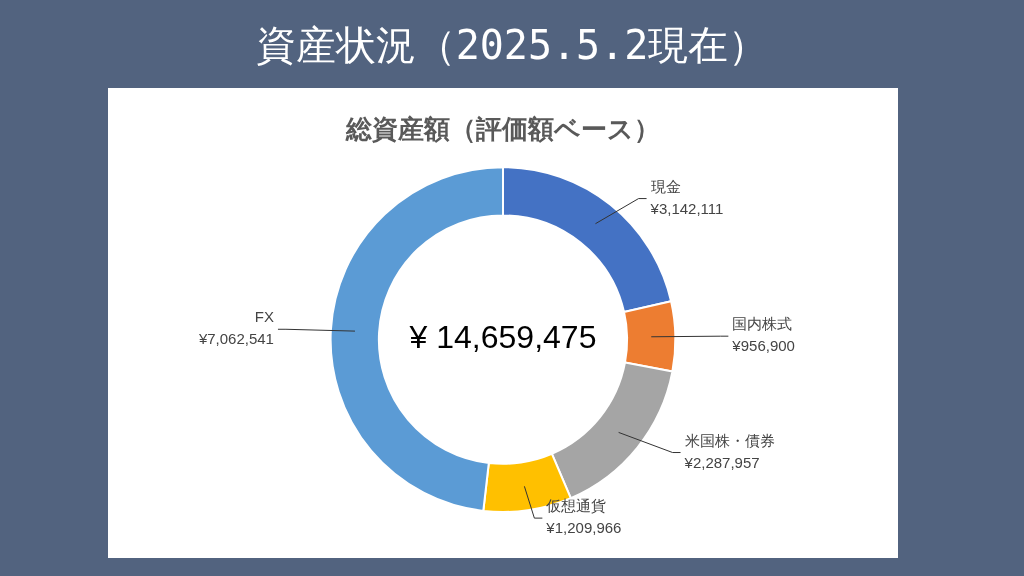  Describe the element at coordinates (665, 186) in the screenshot. I see `slice-label: 現金` at that location.